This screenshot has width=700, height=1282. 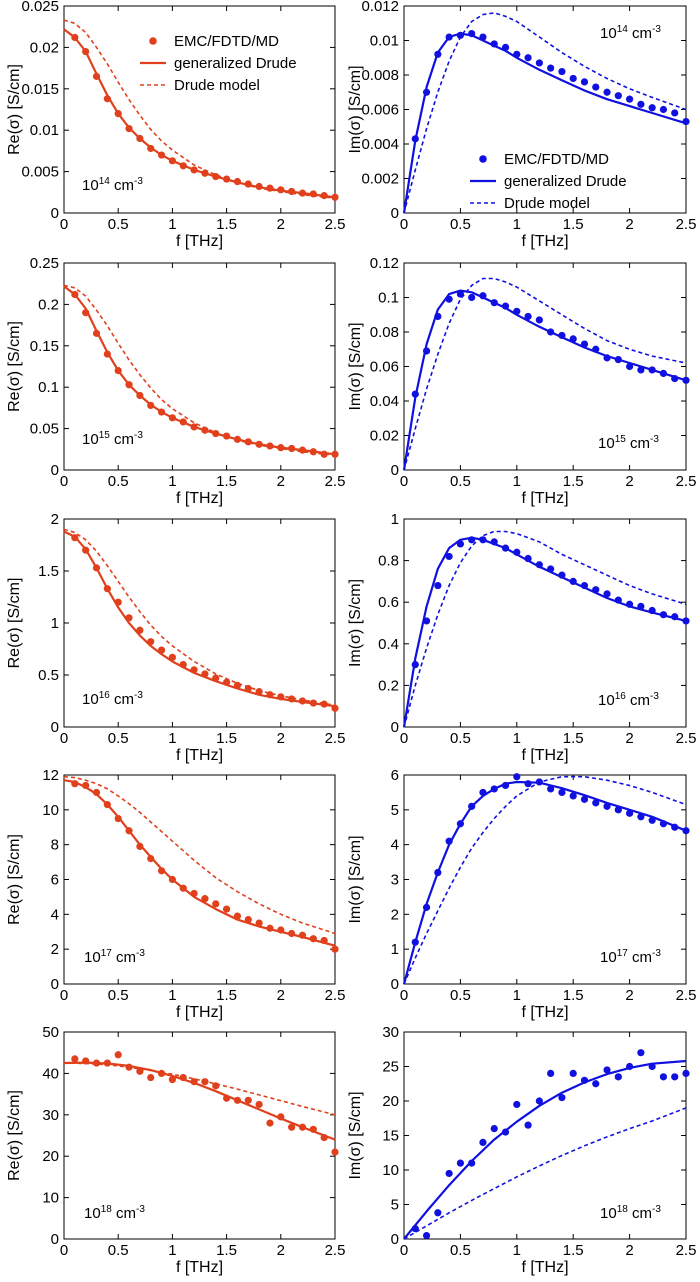 I want to click on y-tick-label: 30, so click(x=390, y=1032).